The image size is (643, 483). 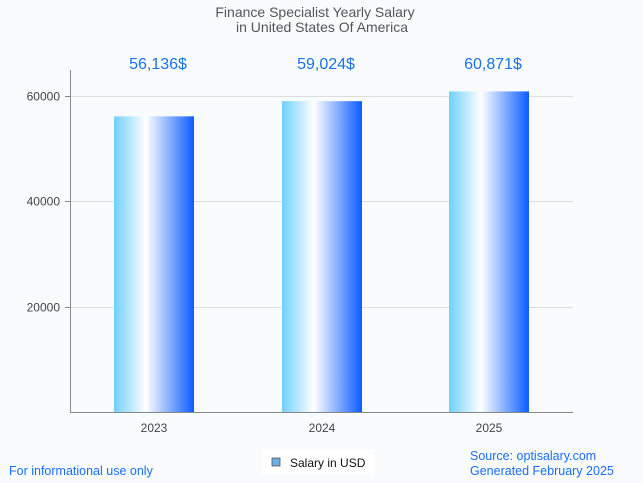 I want to click on x-tick-label: 2025, so click(x=489, y=428).